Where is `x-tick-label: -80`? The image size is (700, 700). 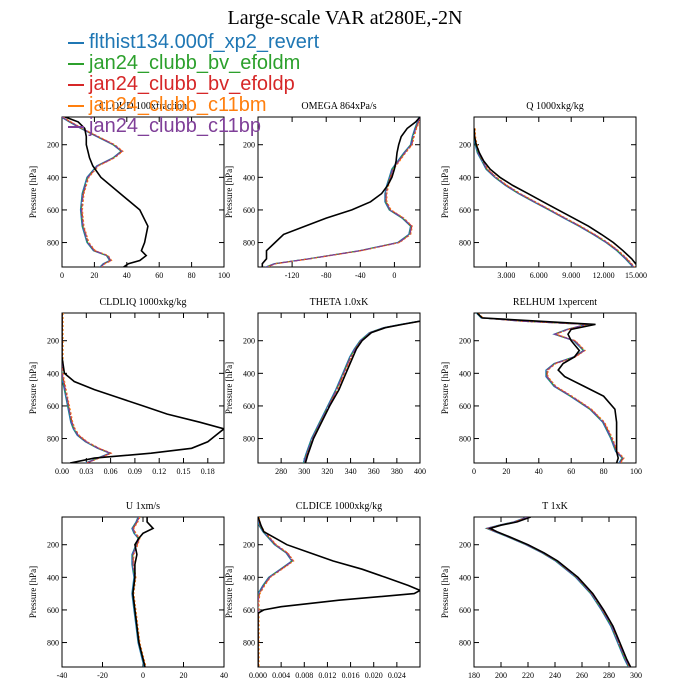 x-tick-label: -80 is located at coordinates (326, 275).